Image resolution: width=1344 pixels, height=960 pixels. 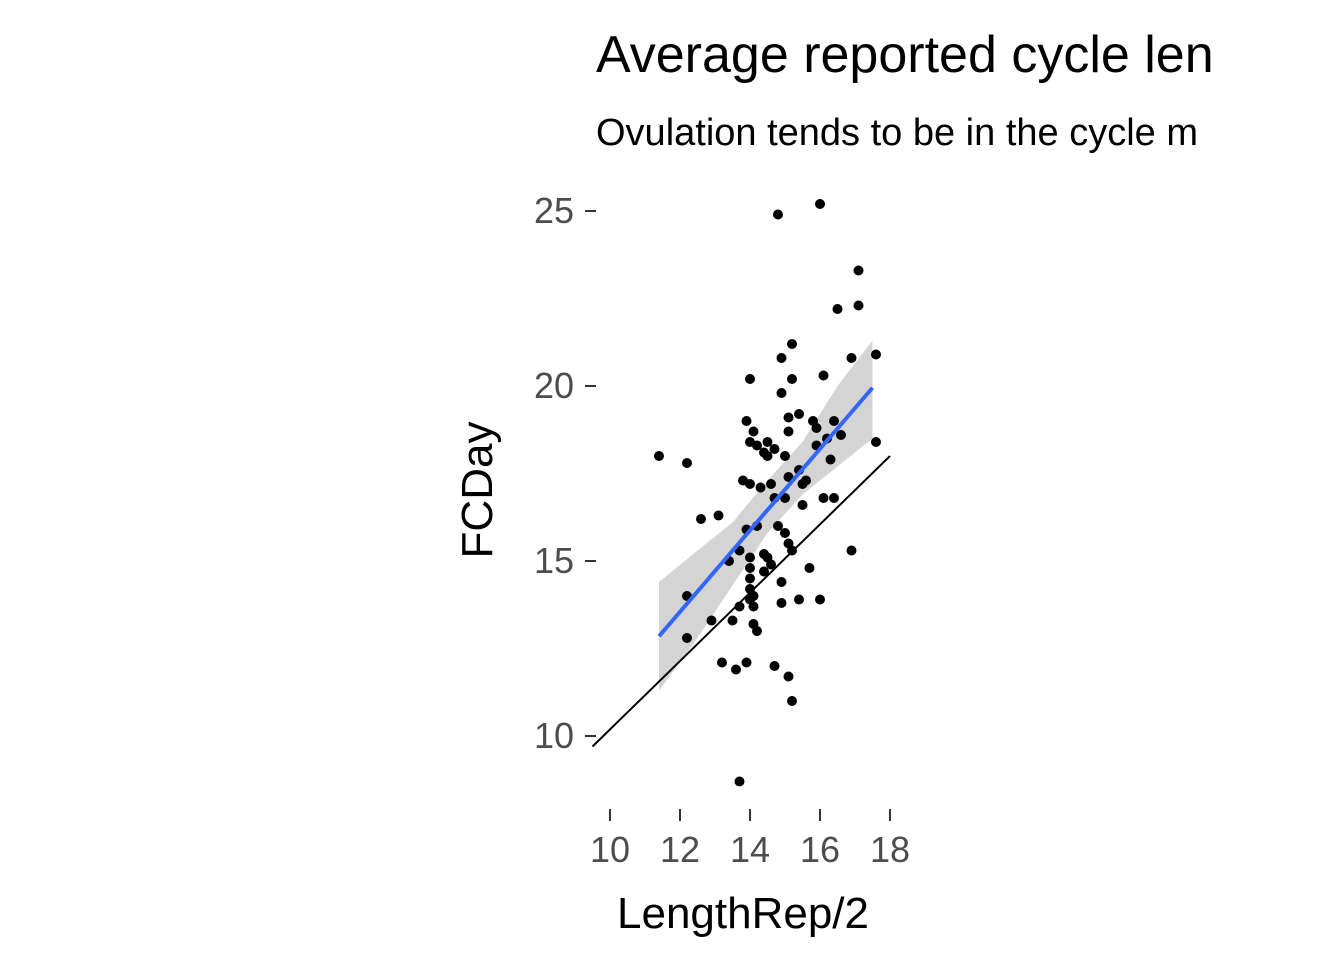 What do you see at coordinates (554, 385) in the screenshot?
I see `y-tick-label: 20` at bounding box center [554, 385].